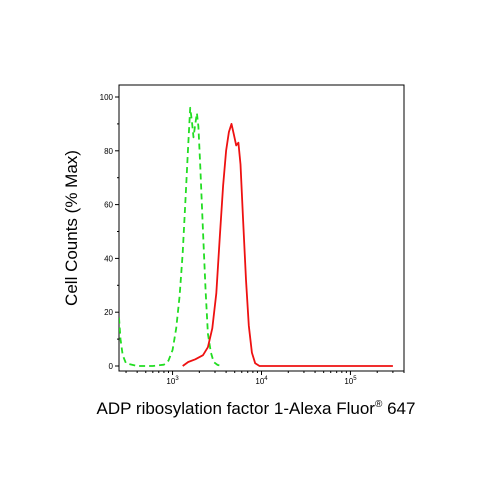 This screenshot has height=500, width=500. What do you see at coordinates (108, 151) in the screenshot?
I see `y-tick-label: 80` at bounding box center [108, 151].